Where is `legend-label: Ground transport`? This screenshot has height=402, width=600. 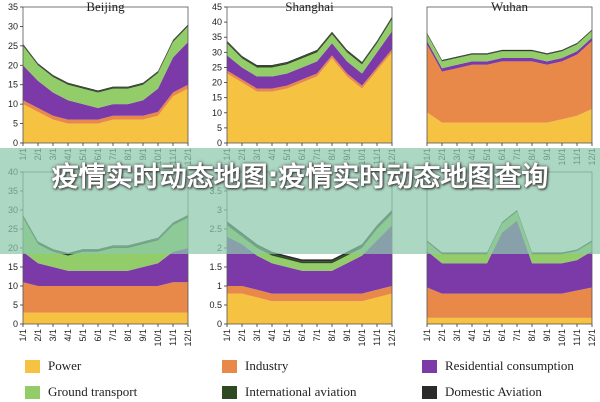
legend-label: Ground transport is located at coordinates (93, 391).